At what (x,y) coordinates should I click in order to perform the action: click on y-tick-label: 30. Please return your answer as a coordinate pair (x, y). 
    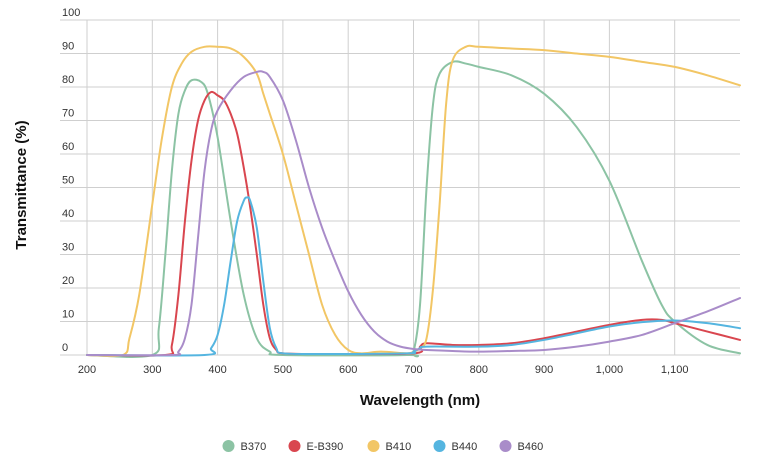
    Looking at the image, I should click on (68, 248).